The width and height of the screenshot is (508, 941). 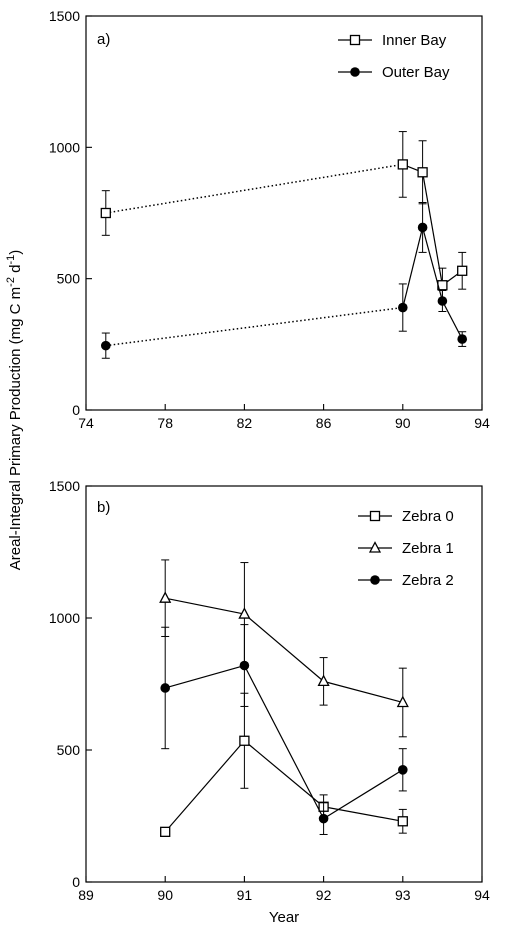 I want to click on x-tick-label: 91, so click(x=245, y=895).